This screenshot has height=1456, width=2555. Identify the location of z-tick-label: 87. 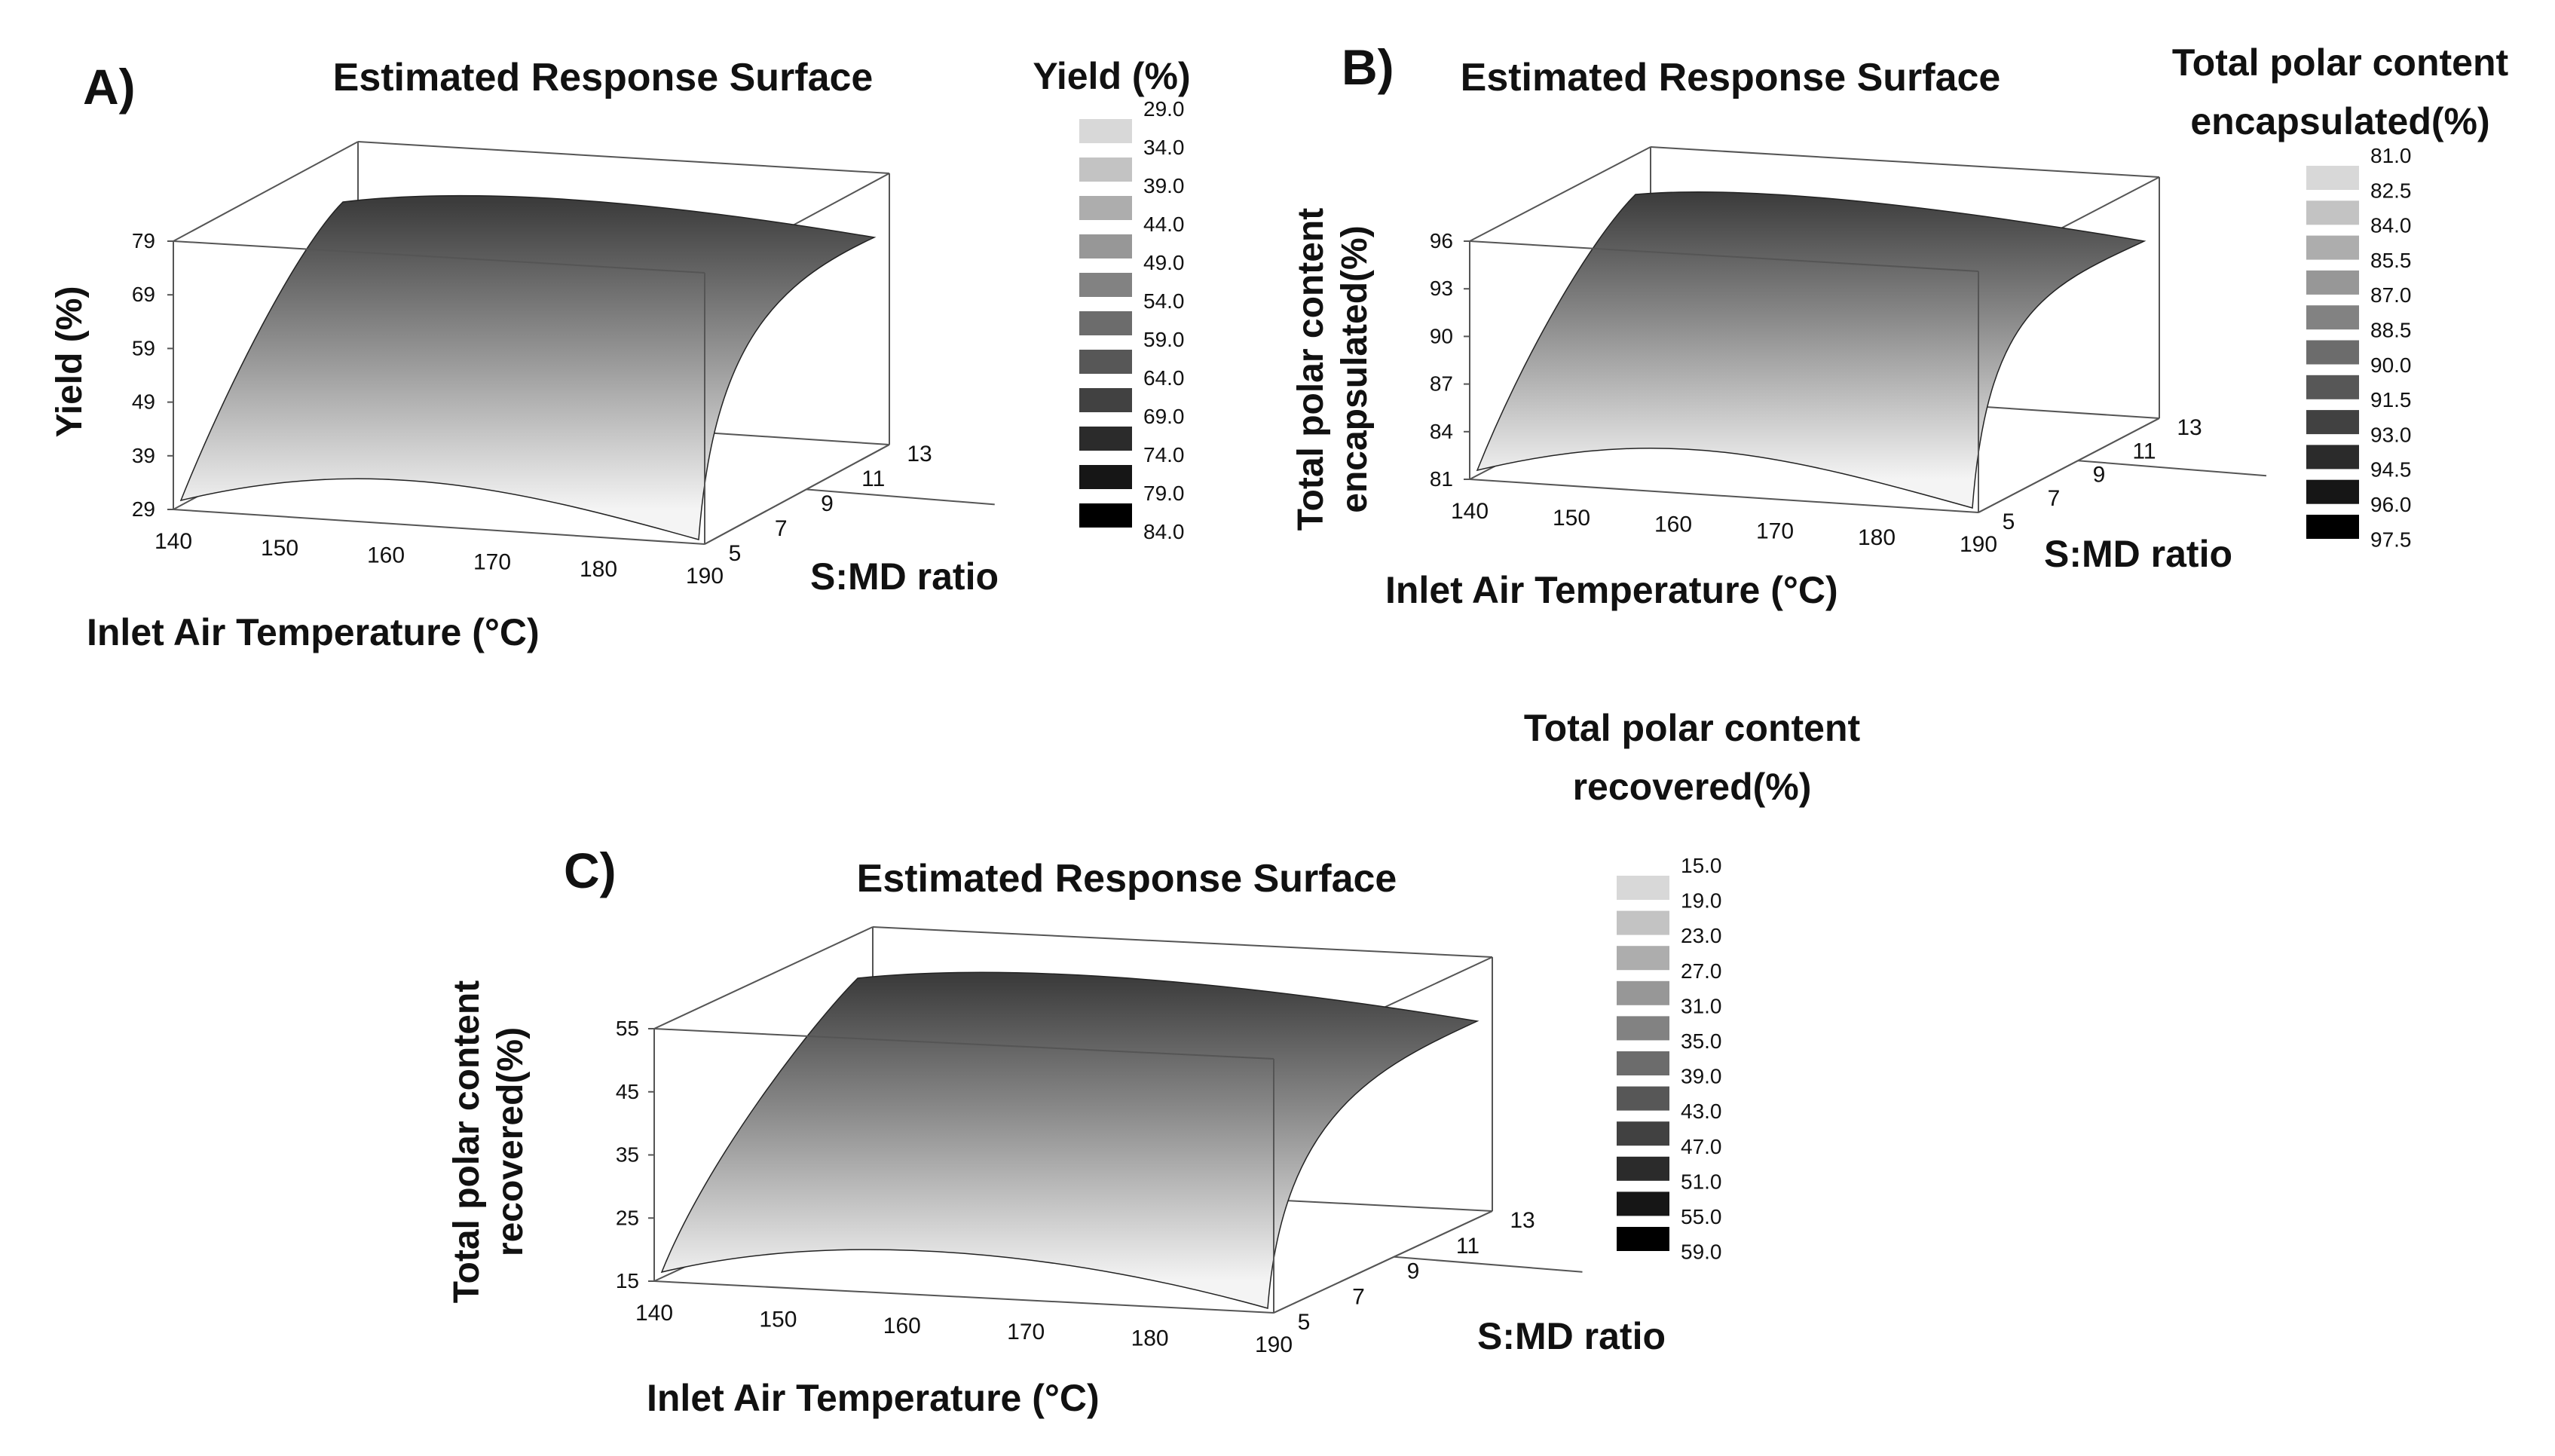
(1441, 384).